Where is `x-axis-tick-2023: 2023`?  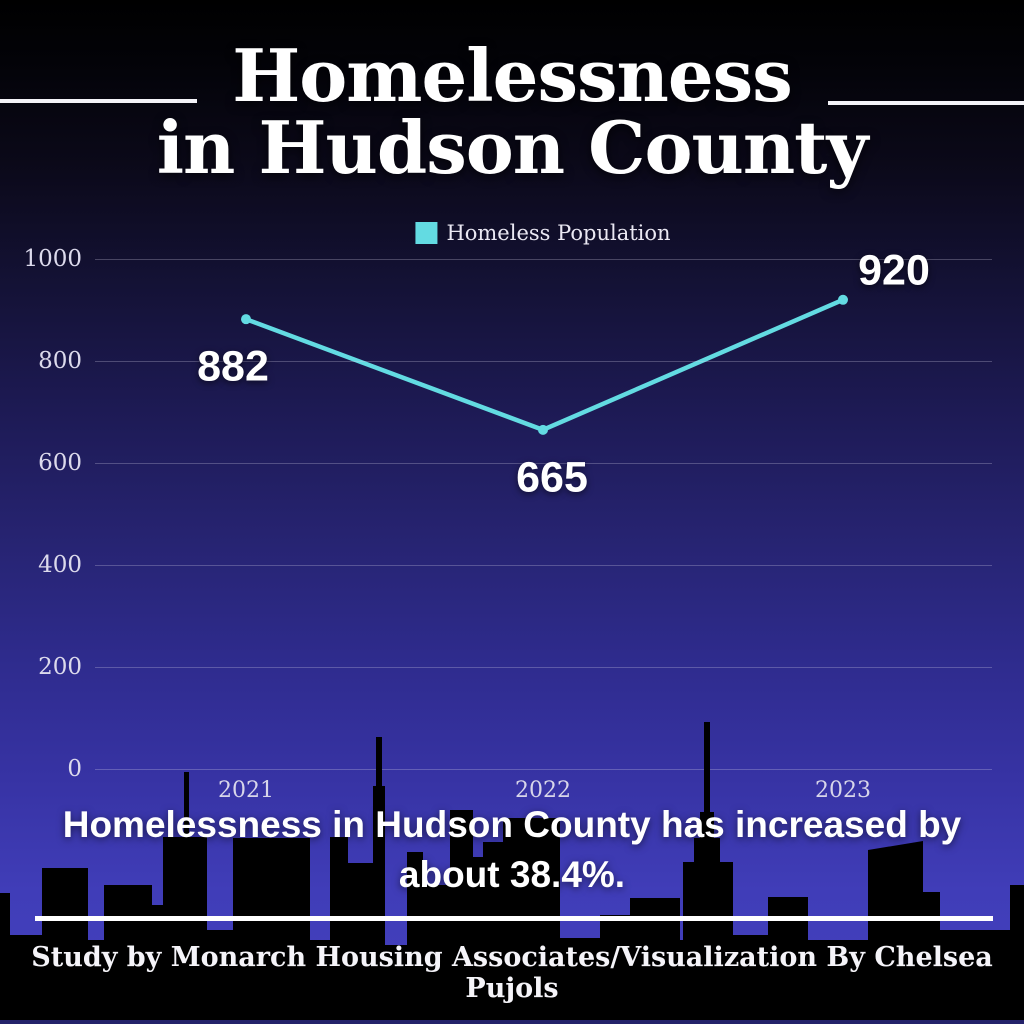
x-axis-tick-2023: 2023 is located at coordinates (843, 790).